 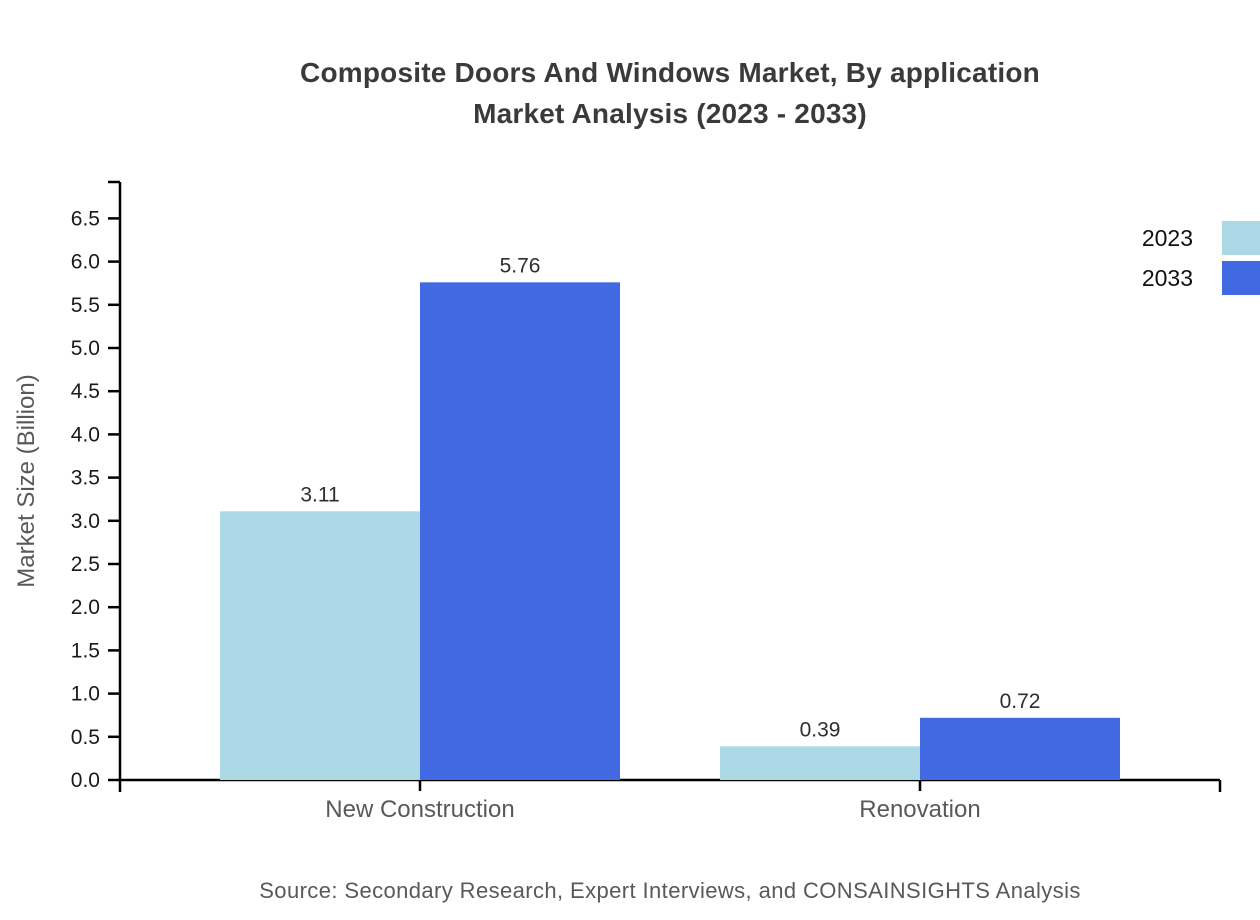 What do you see at coordinates (670, 113) in the screenshot?
I see `chart-title-line2: Market Analysis (2023 - 2033)` at bounding box center [670, 113].